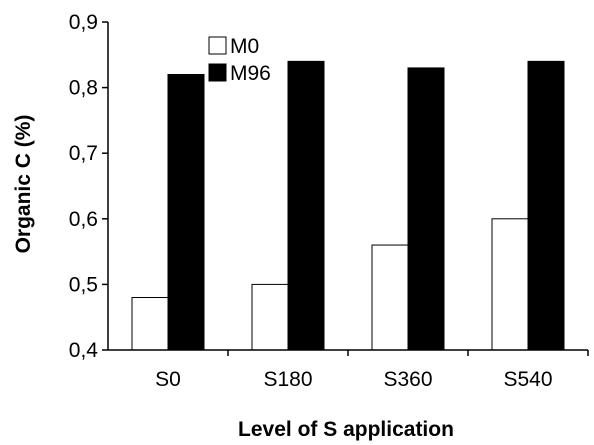  Describe the element at coordinates (306, 205) in the screenshot. I see `bar-m96-s180` at that location.